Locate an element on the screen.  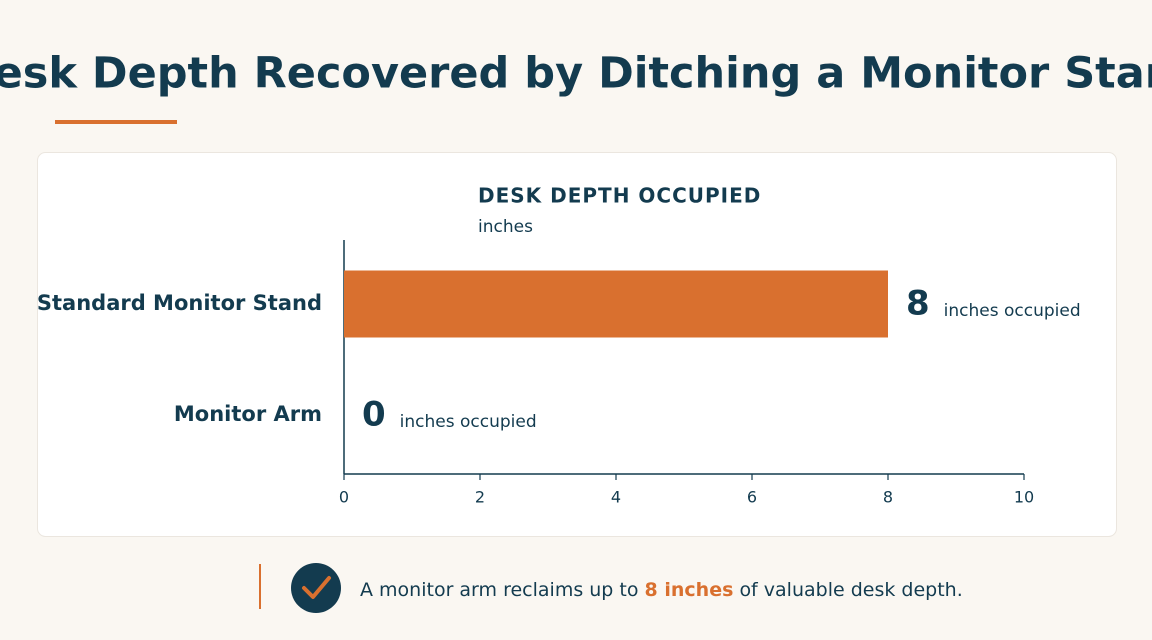
x-tick-label: 2 is located at coordinates (480, 497).